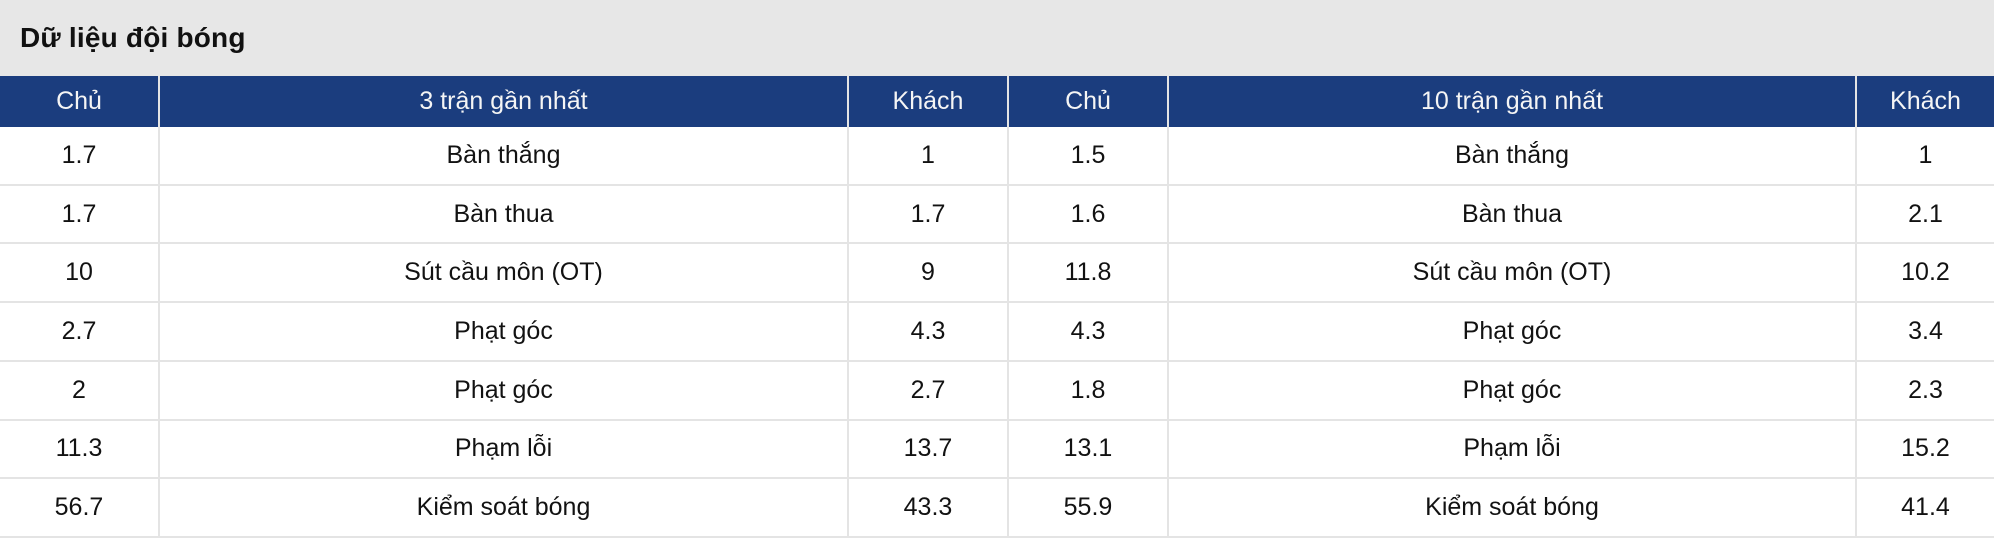  What do you see at coordinates (927, 331) in the screenshot?
I see `away-value: 4.3` at bounding box center [927, 331].